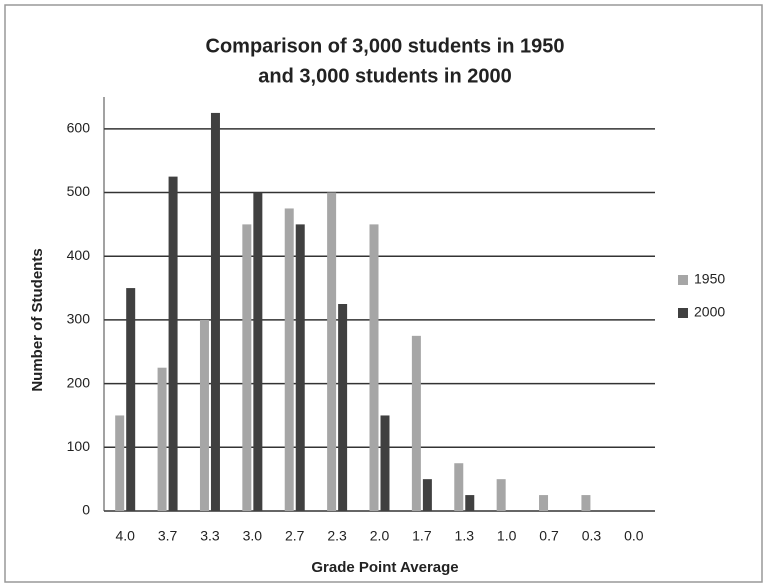 Image resolution: width=768 pixels, height=587 pixels. Describe the element at coordinates (253, 536) in the screenshot. I see `x-tick-label: 3.0` at that location.